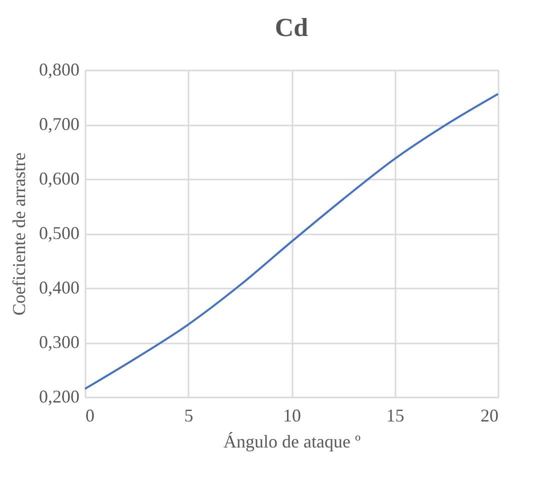 The image size is (550, 498). What do you see at coordinates (291, 27) in the screenshot?
I see `chart-title: Cd` at bounding box center [291, 27].